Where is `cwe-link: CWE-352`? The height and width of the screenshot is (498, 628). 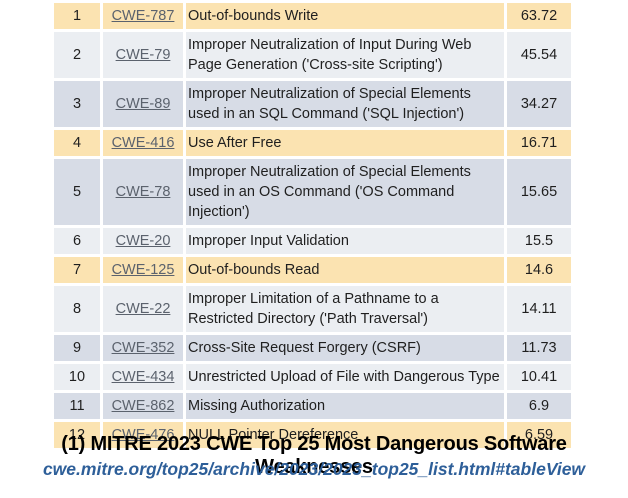 cwe-link: CWE-352 is located at coordinates (143, 348).